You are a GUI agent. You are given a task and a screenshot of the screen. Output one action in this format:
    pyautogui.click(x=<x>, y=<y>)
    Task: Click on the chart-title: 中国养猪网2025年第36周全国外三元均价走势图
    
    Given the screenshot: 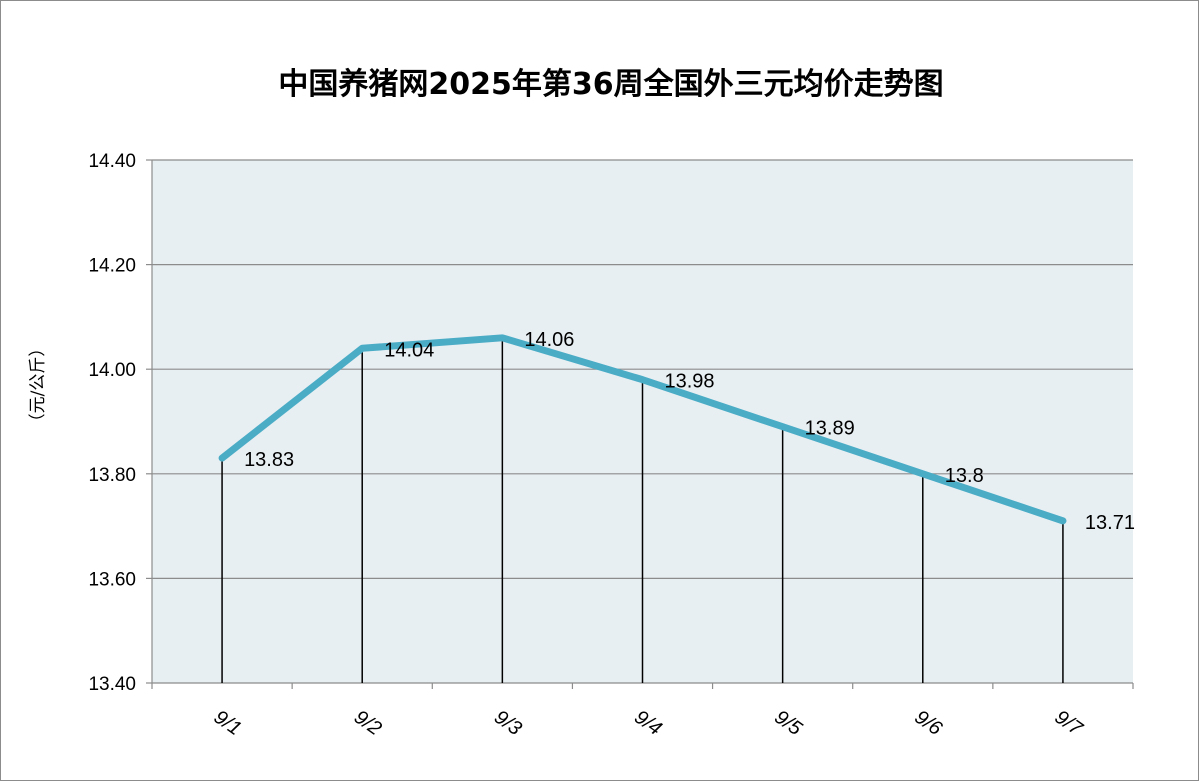 What is the action you would take?
    pyautogui.click(x=610, y=84)
    